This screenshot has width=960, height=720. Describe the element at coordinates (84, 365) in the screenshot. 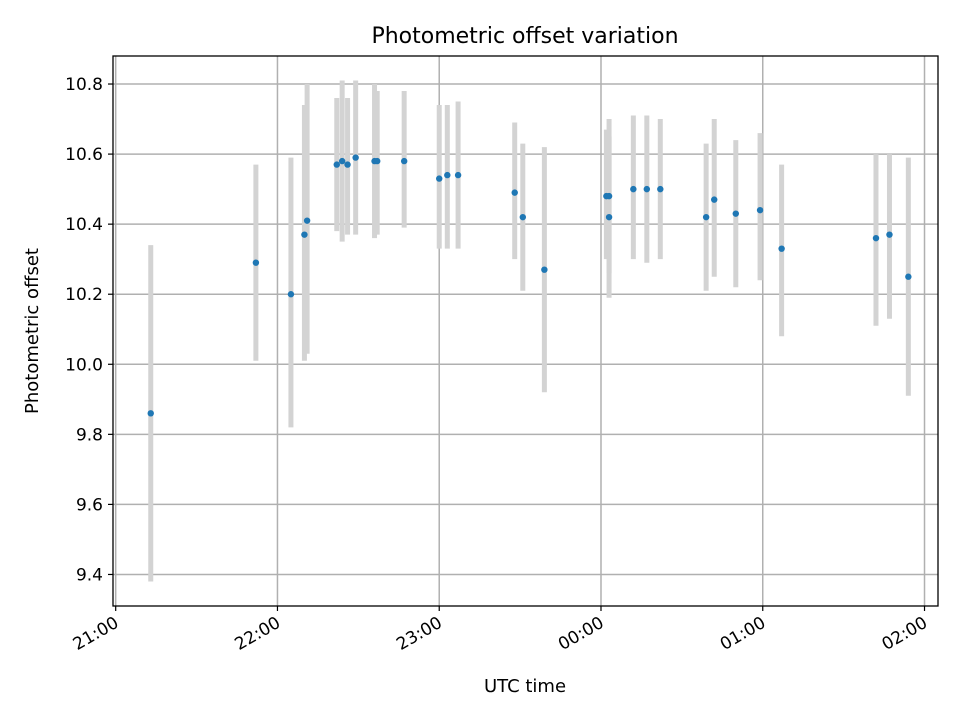

I see `y-tick-label: 10.0` at that location.